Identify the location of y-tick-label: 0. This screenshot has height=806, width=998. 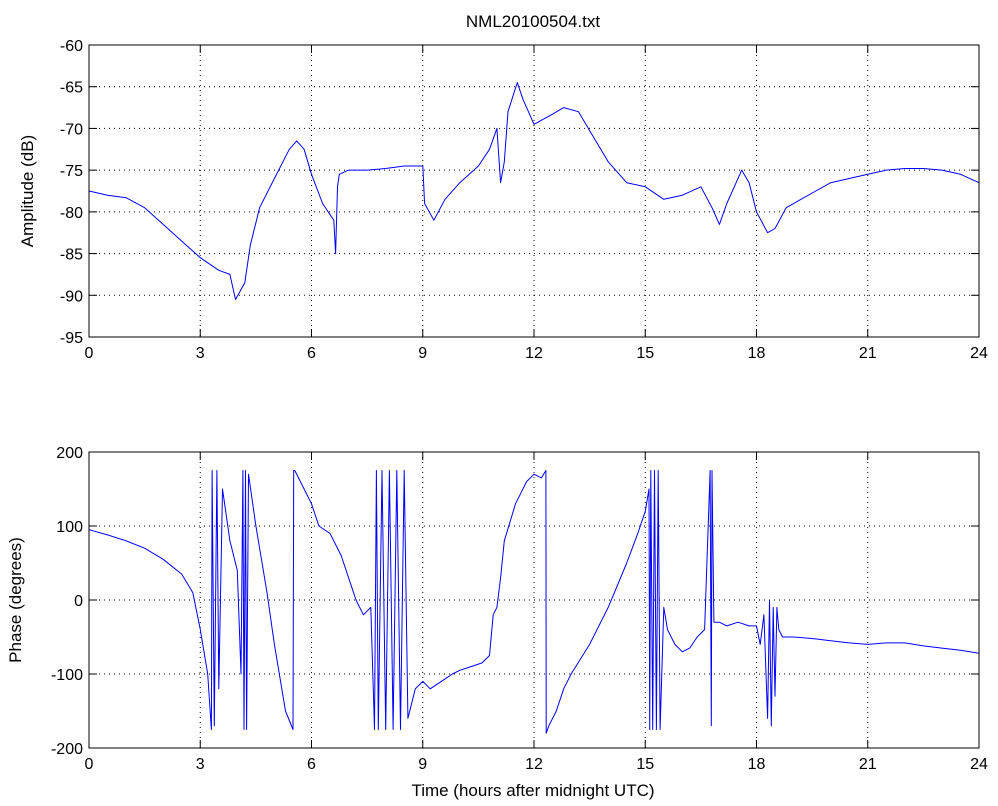
(78, 601).